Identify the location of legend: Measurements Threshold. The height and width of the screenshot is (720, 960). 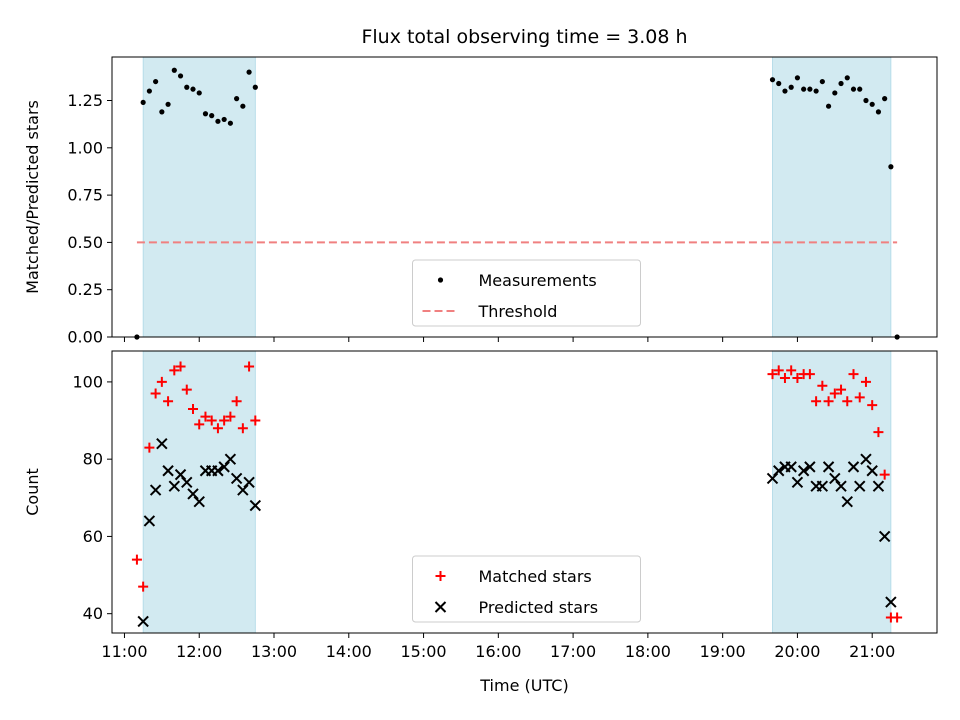
(526, 293).